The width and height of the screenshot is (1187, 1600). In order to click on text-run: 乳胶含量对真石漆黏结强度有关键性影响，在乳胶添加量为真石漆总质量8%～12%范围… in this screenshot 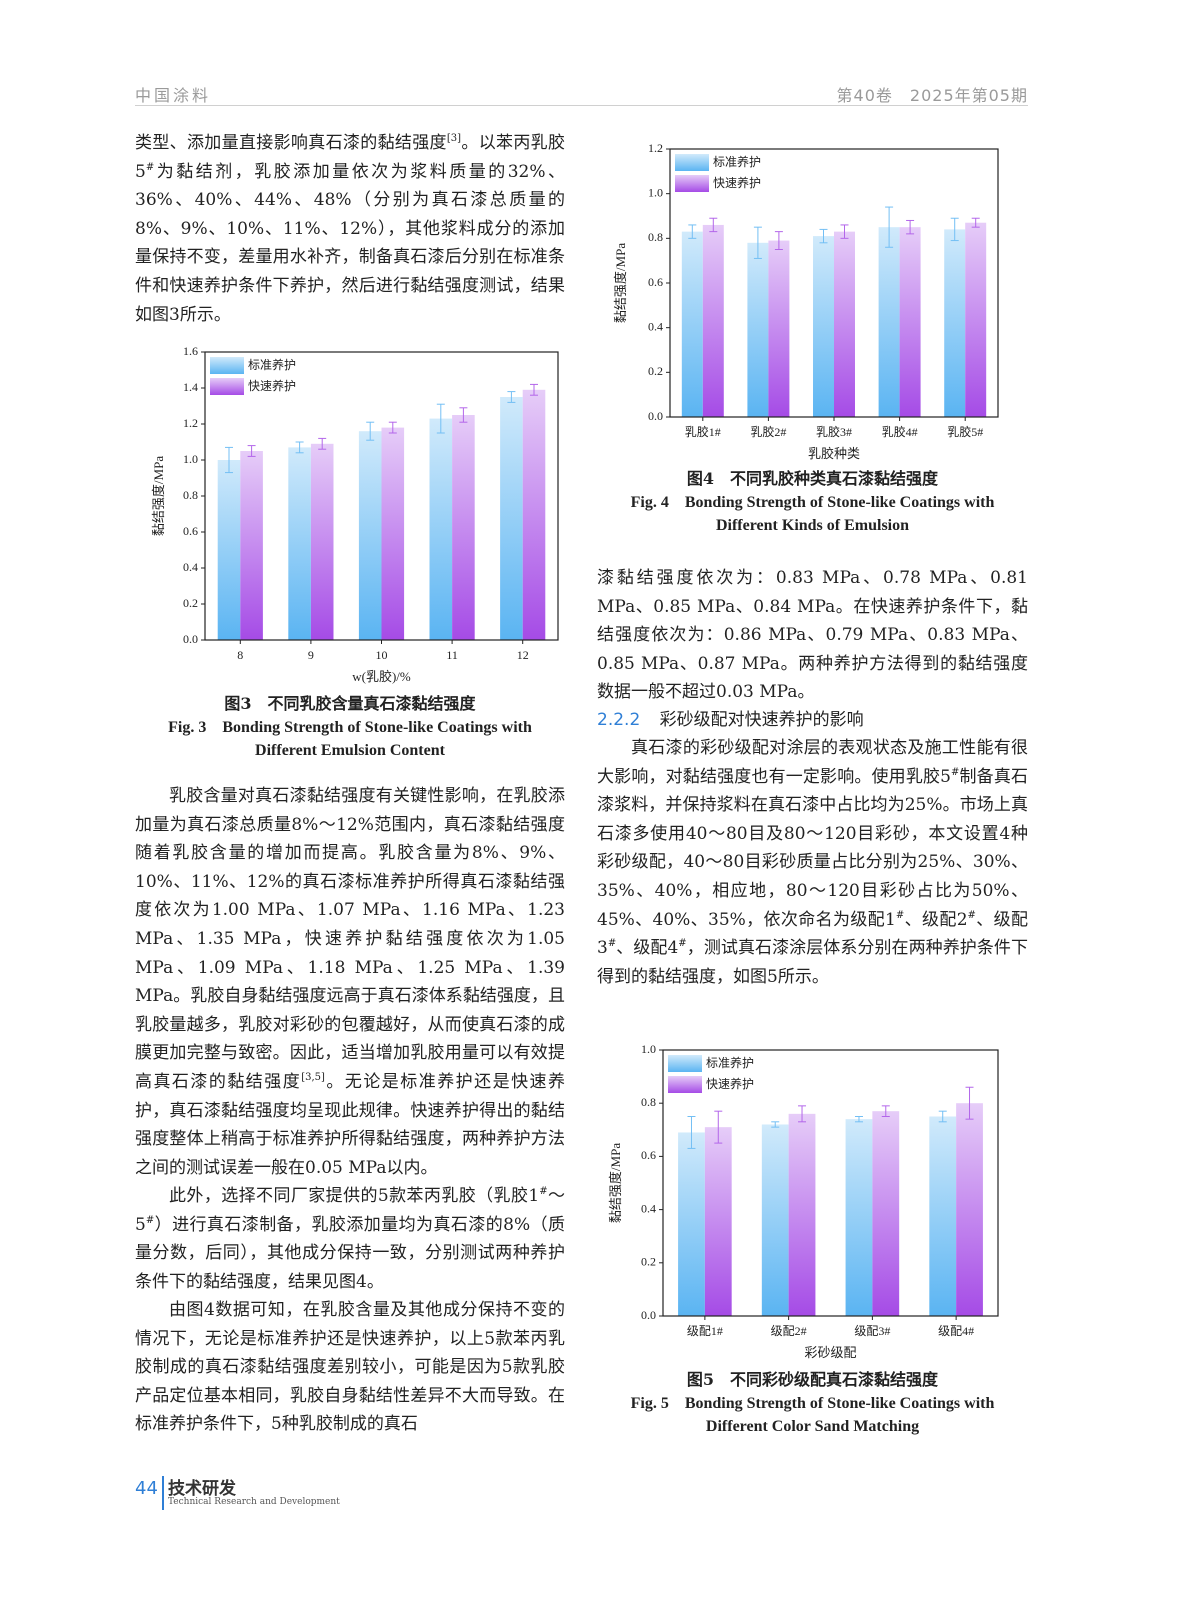, I will do `click(350, 939)`.